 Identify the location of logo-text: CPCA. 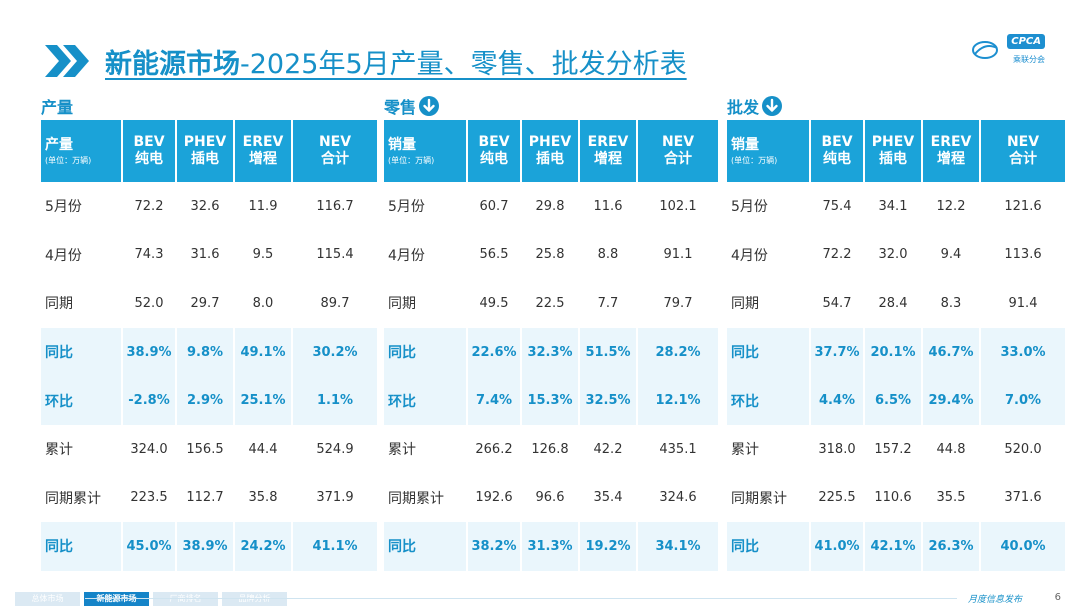
(1026, 41).